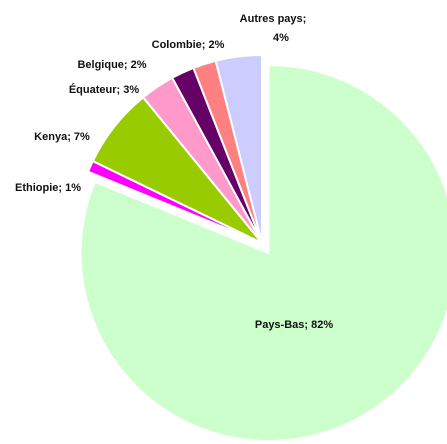 The image size is (447, 444). What do you see at coordinates (188, 45) in the screenshot?
I see `label-colombie: Colombie; 2%` at bounding box center [188, 45].